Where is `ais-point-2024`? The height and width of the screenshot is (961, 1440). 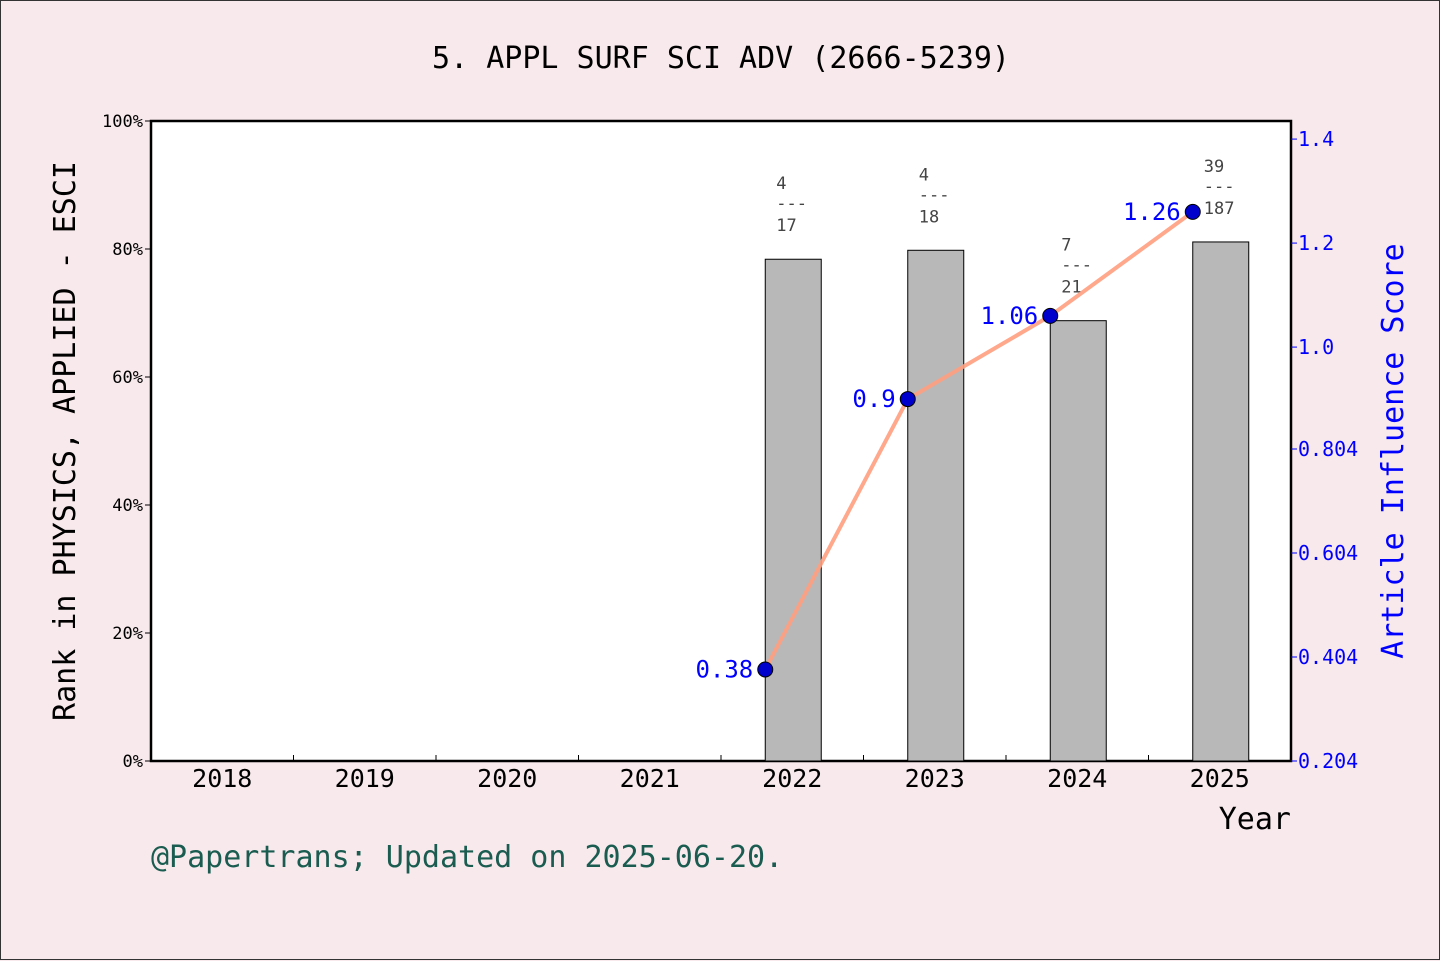
ais-point-2024 is located at coordinates (1050, 315).